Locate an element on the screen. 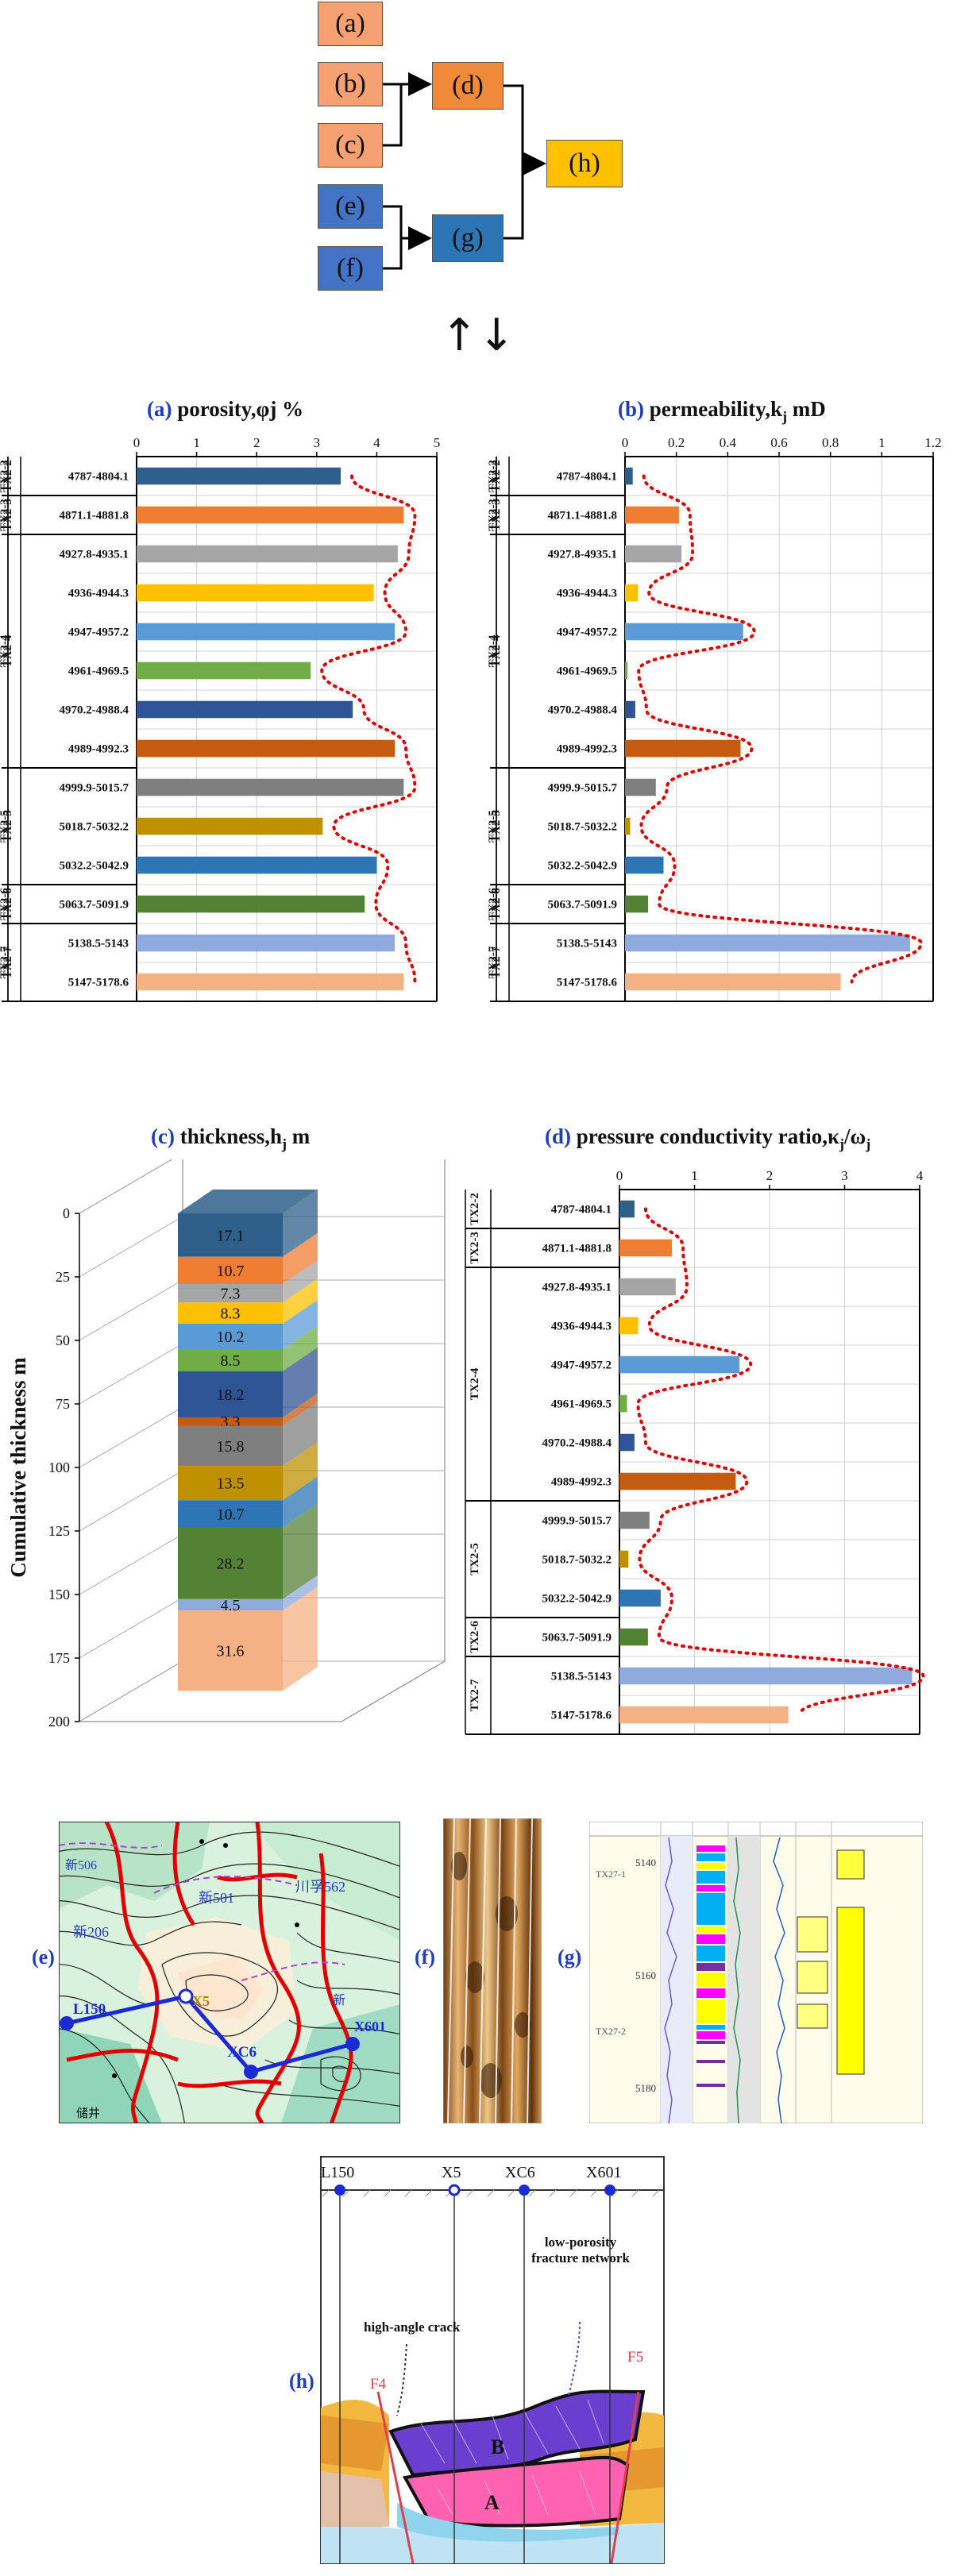 This screenshot has width=953, height=2576. thickness-segment-label: 31.6 is located at coordinates (231, 1651).